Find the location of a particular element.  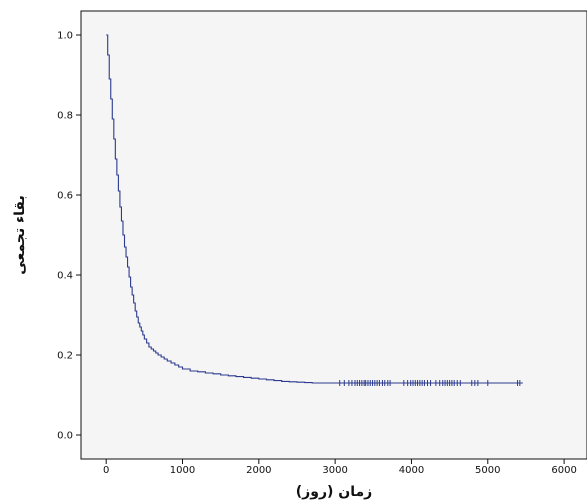

x-tick-label: 0 is located at coordinates (106, 470).